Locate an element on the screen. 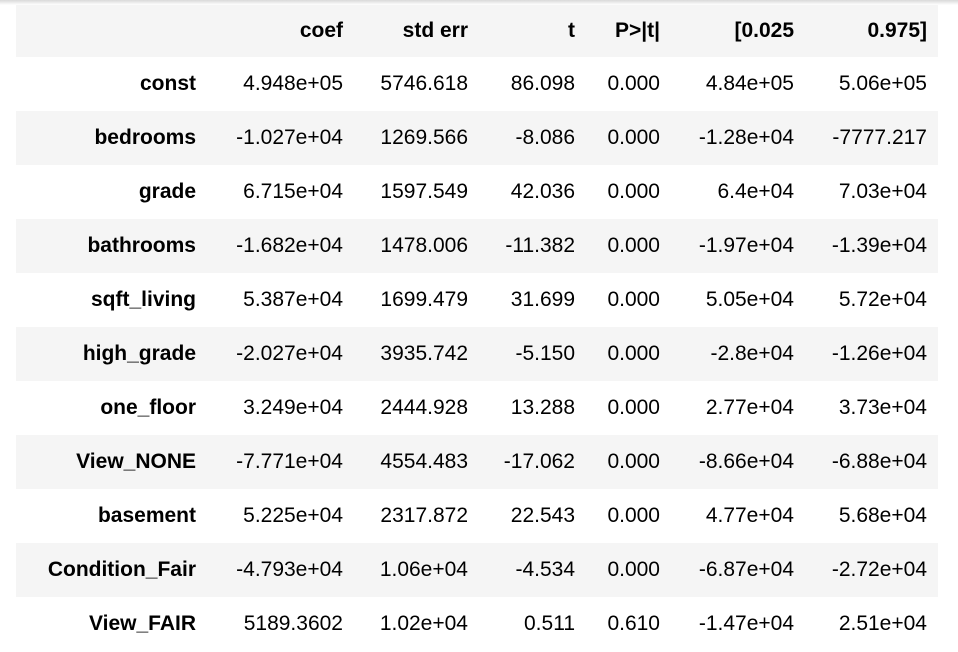 This screenshot has height=652, width=958. table-cell: -4.534 is located at coordinates (532, 570).